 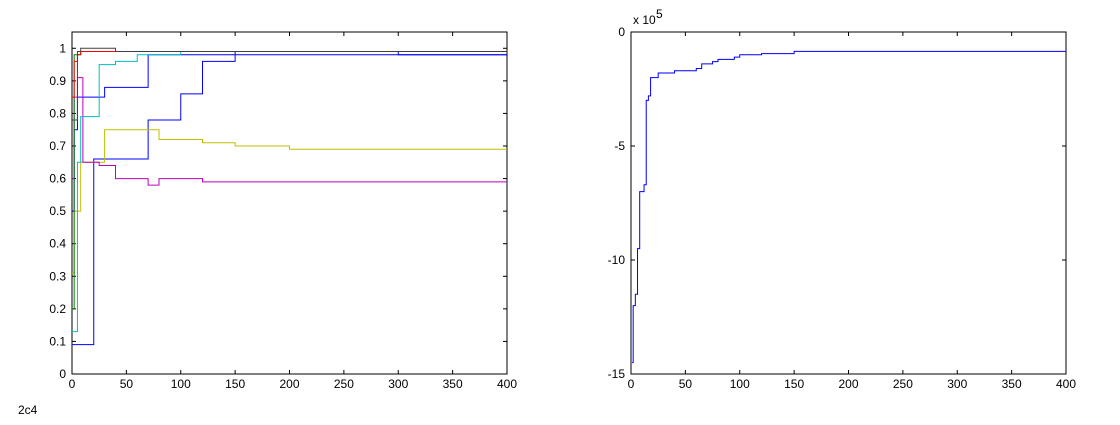 What do you see at coordinates (619, 146) in the screenshot?
I see `y-tick-label: -5` at bounding box center [619, 146].